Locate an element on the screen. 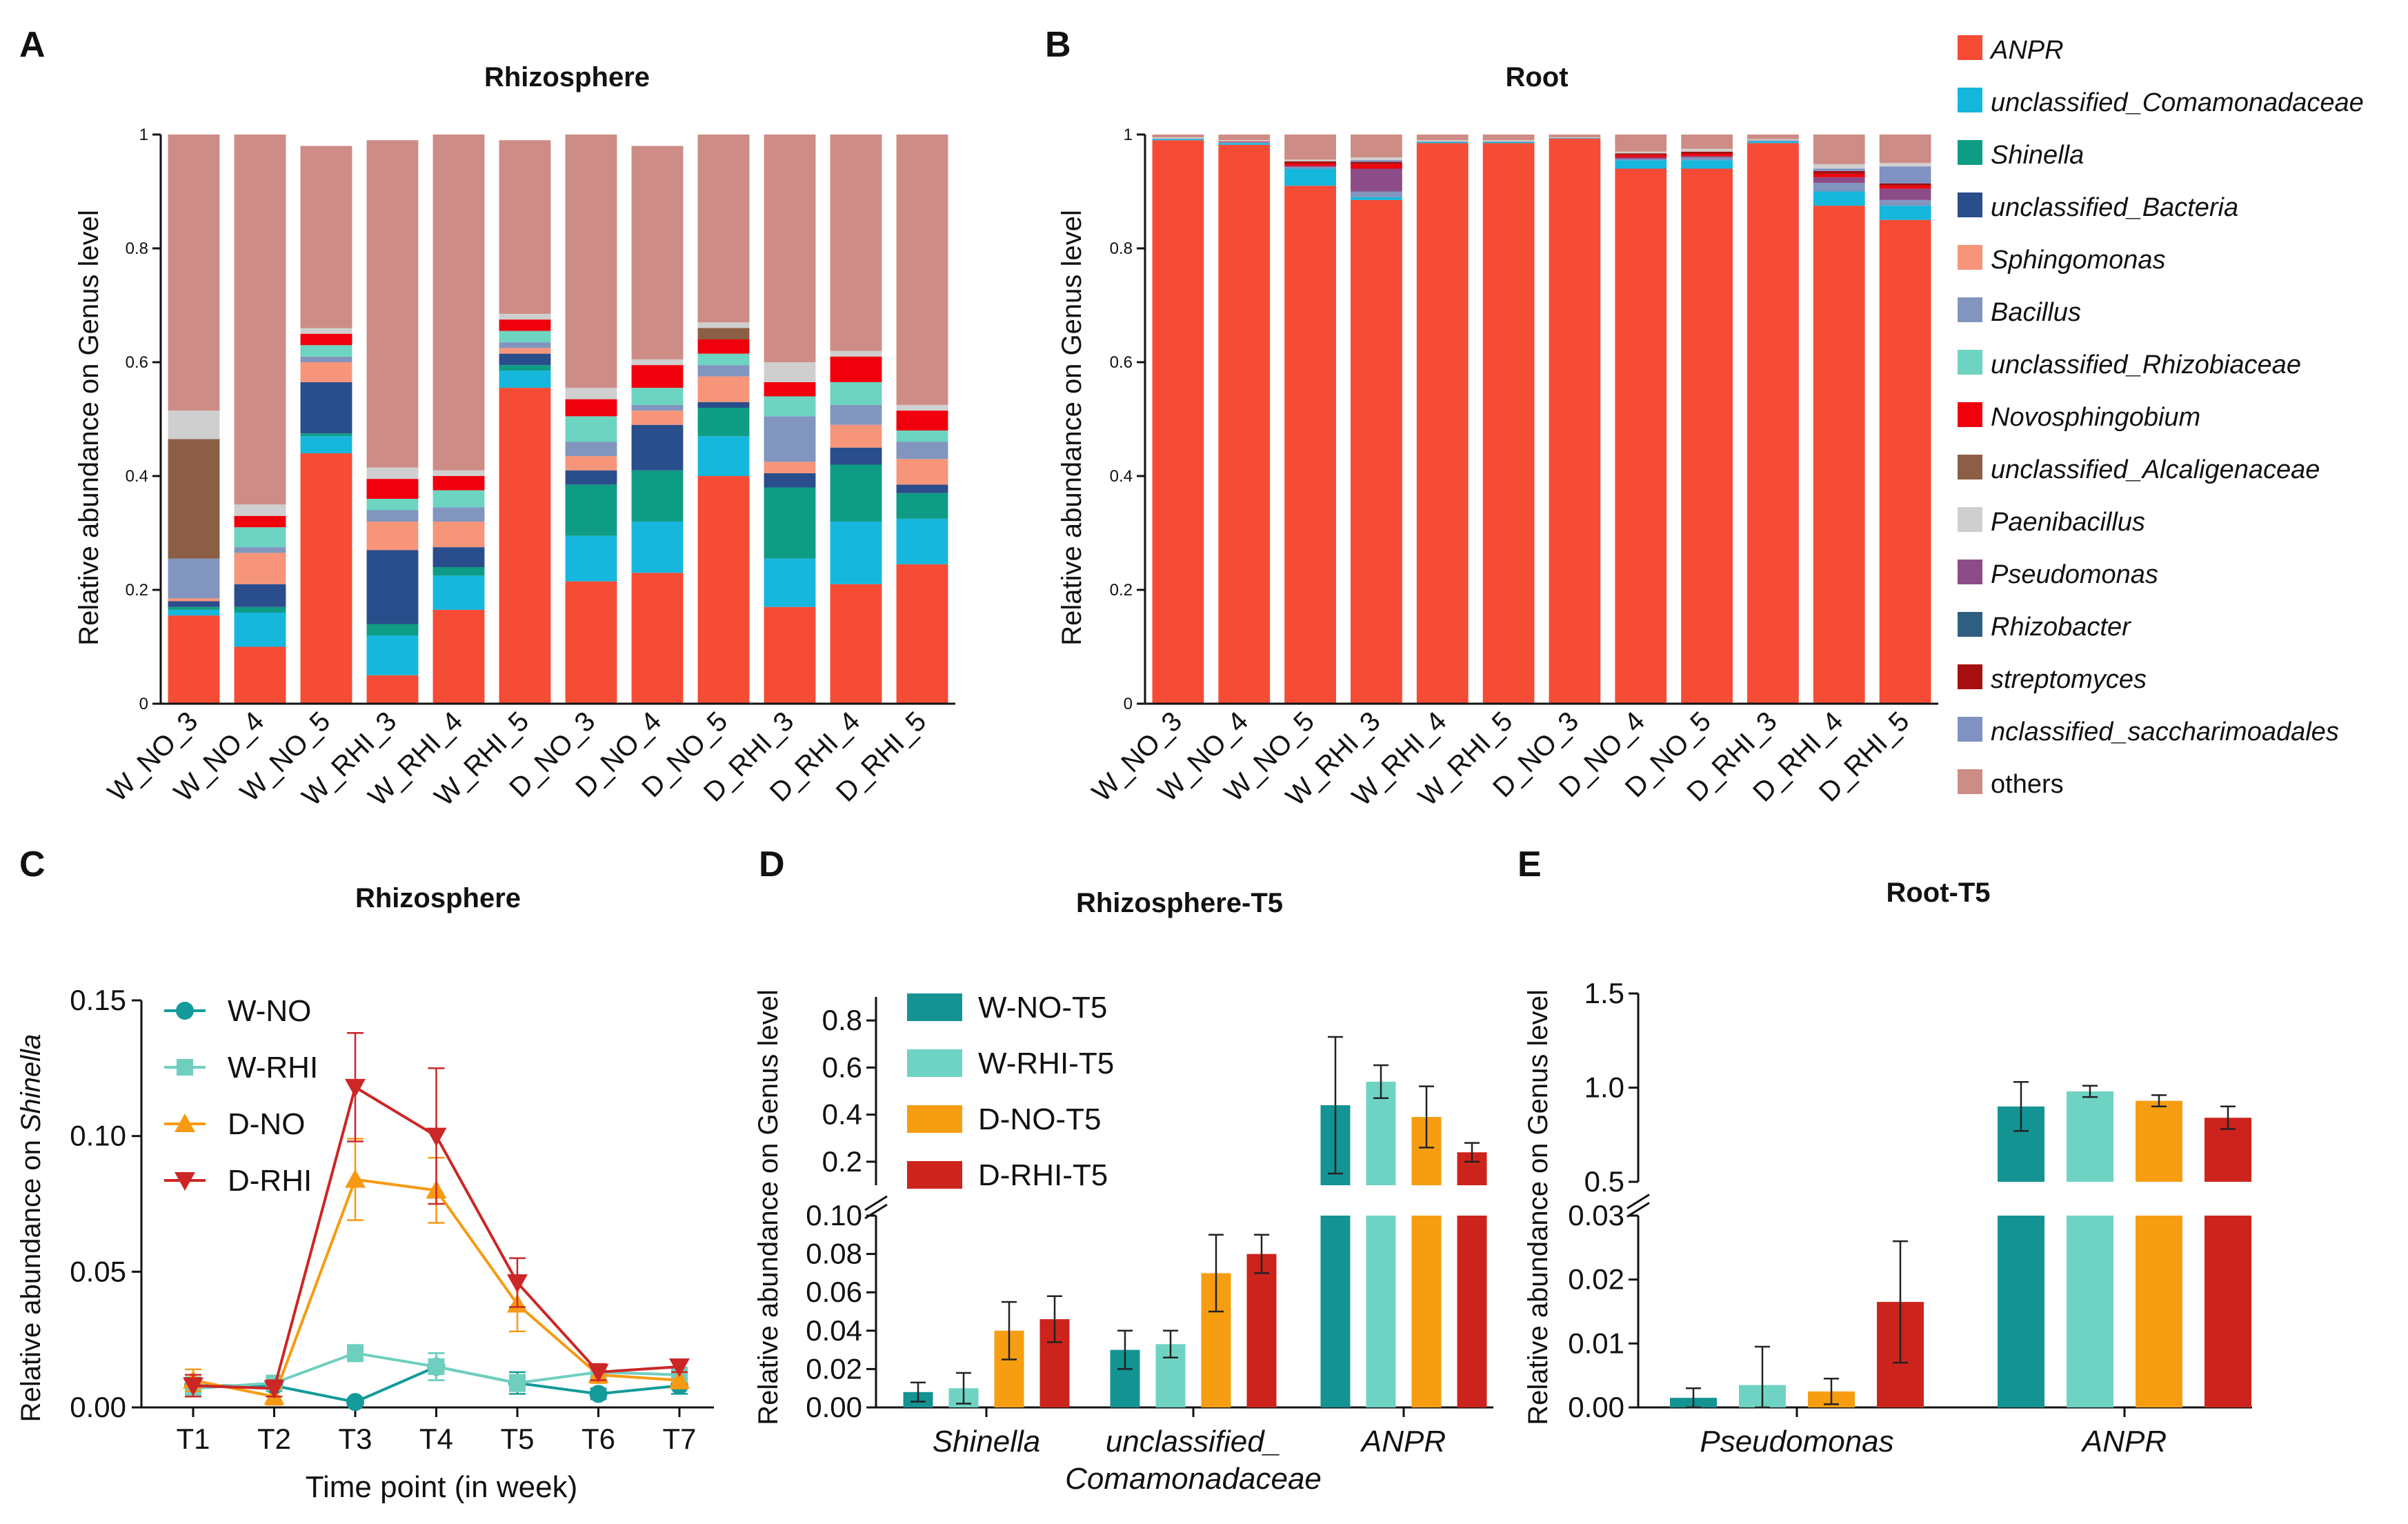 The height and width of the screenshot is (1524, 2408). chart-e-ylabel: Relative abundance on Genus level is located at coordinates (1538, 1207).